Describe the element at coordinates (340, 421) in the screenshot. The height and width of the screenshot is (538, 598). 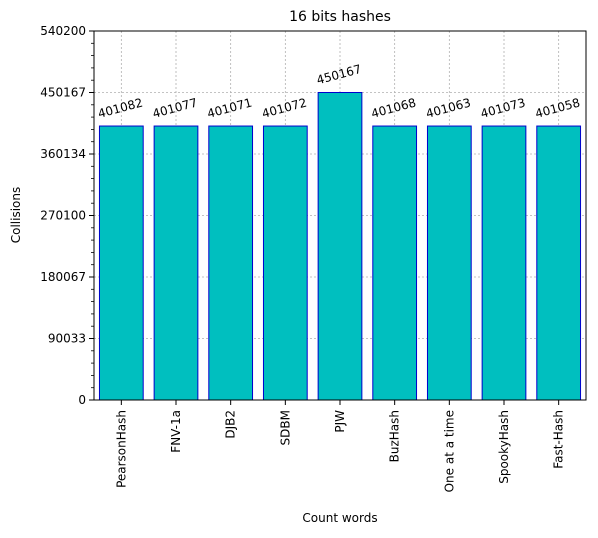
I see `x-tick-label: PJW` at that location.